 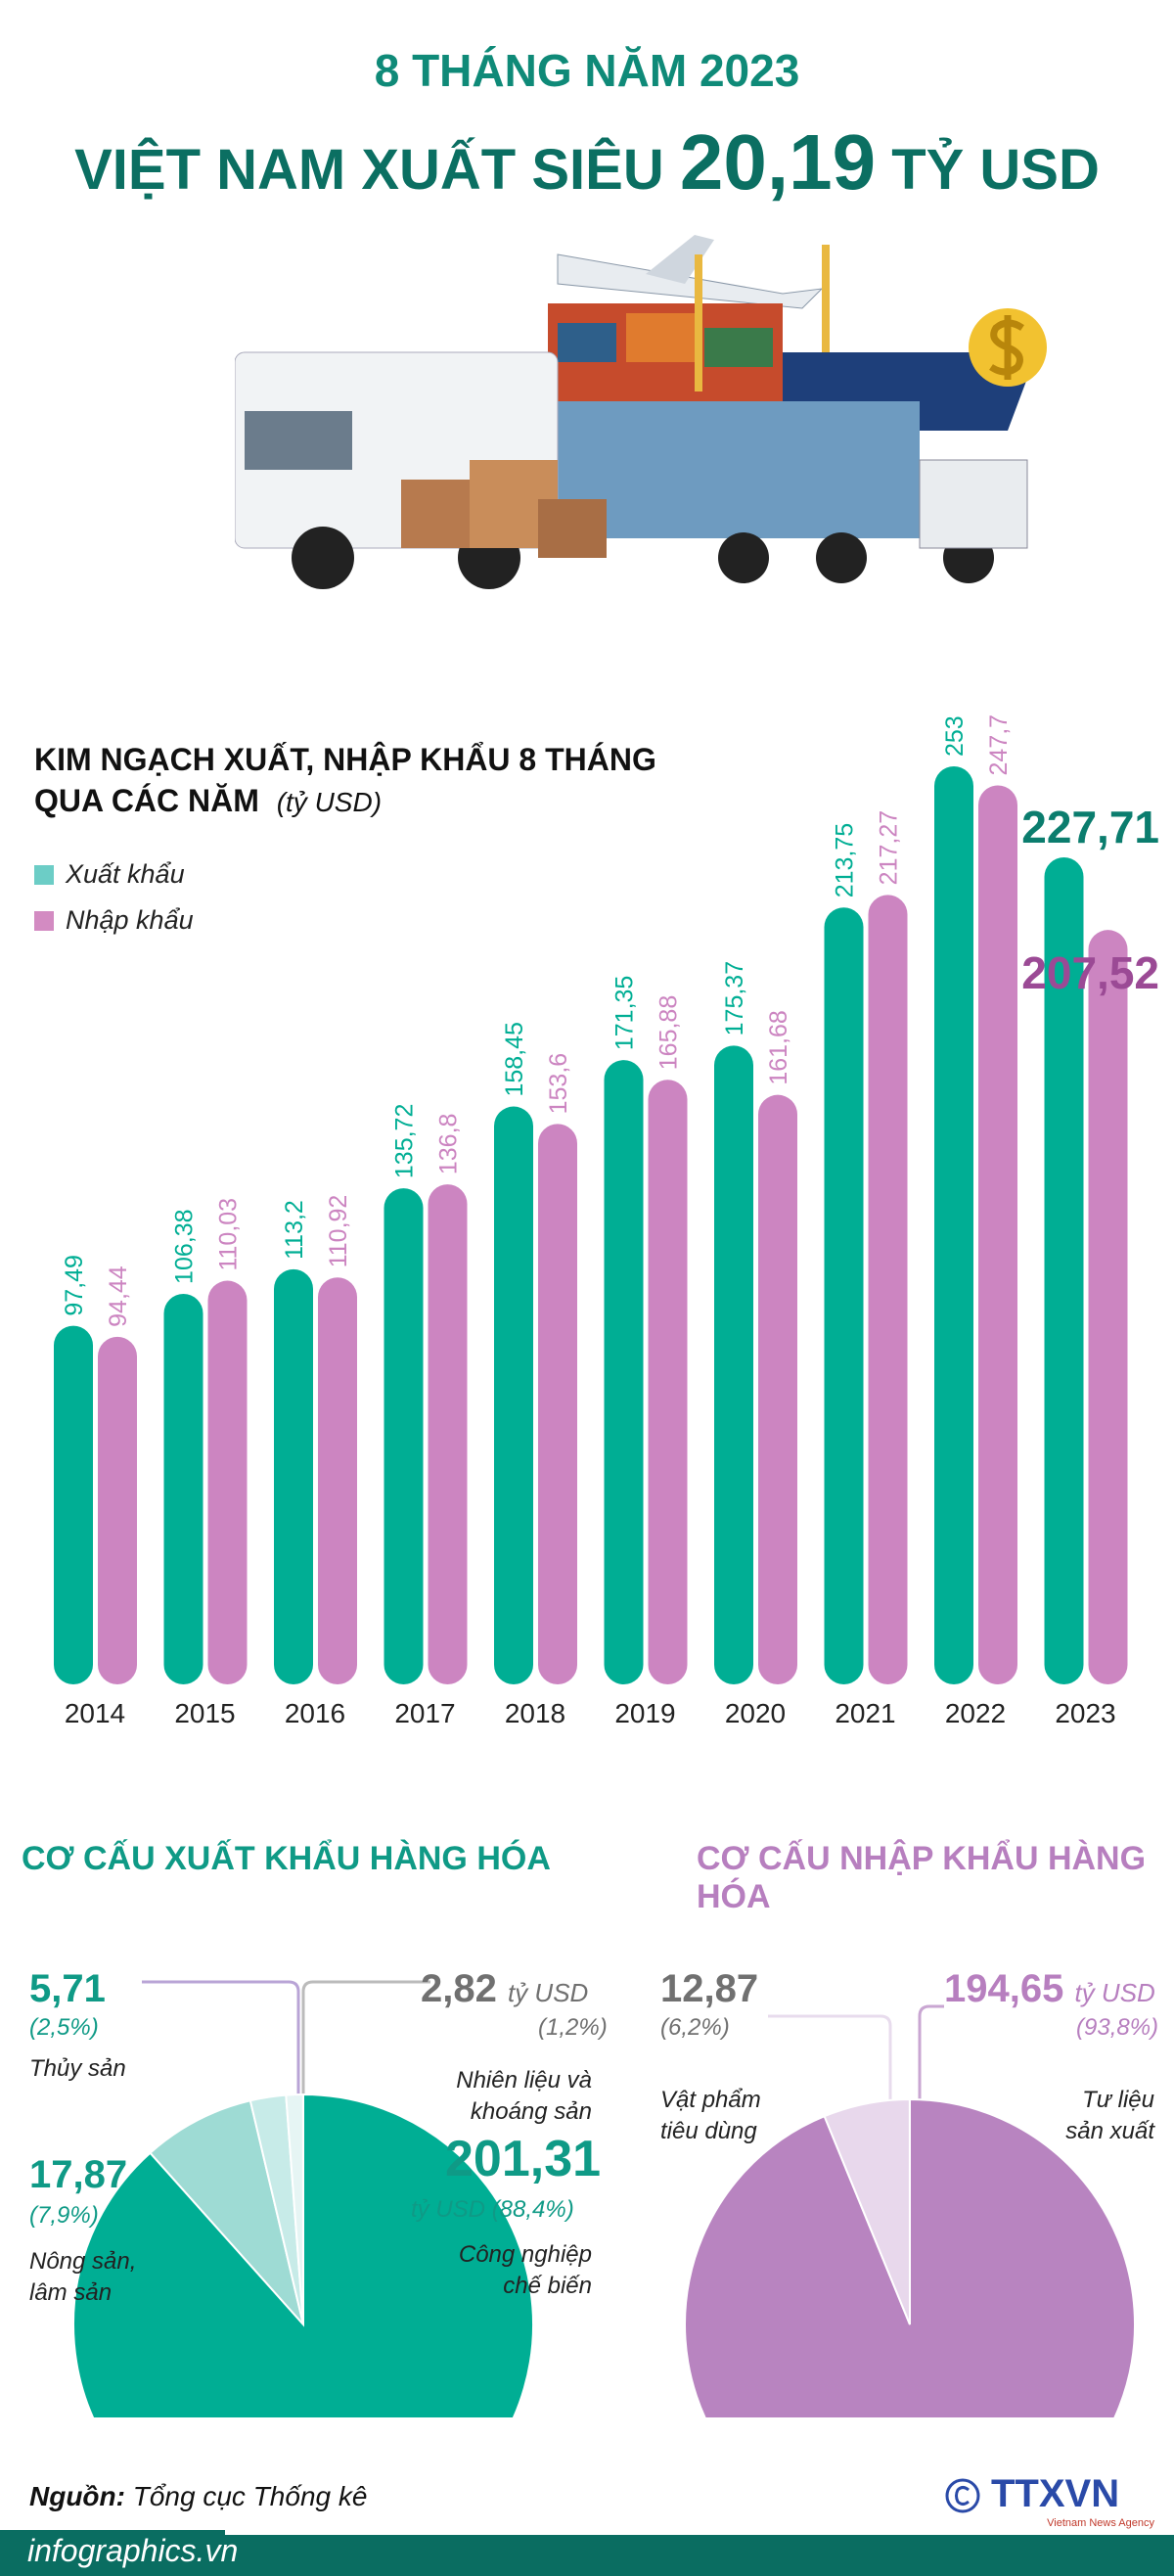 What do you see at coordinates (755, 1713) in the screenshot?
I see `x-tick-label: 2020` at bounding box center [755, 1713].